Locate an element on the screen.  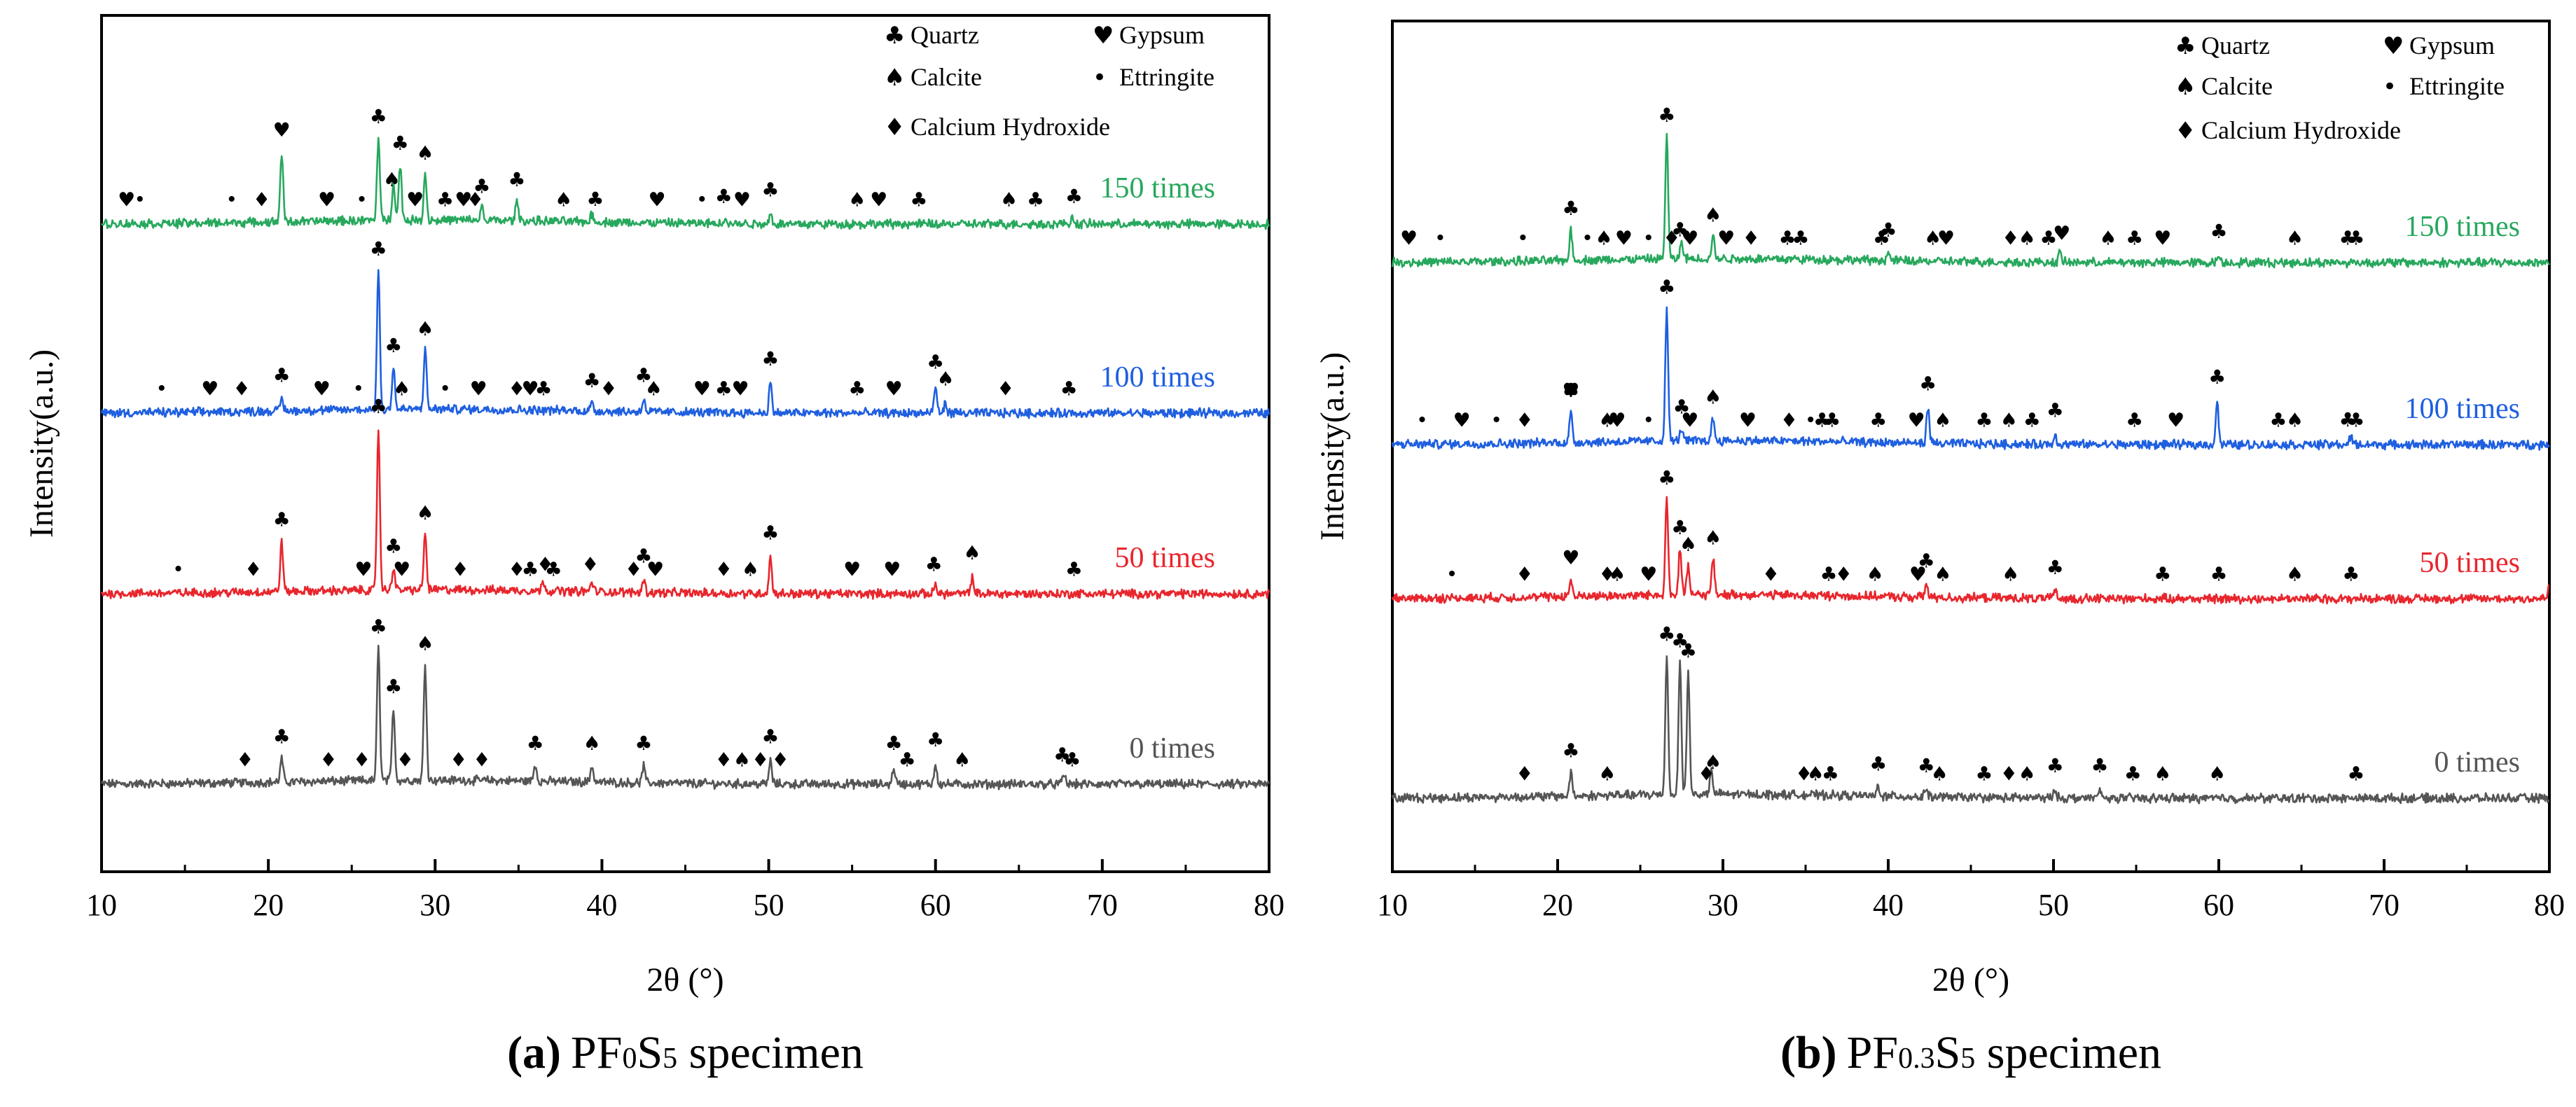
caption-tail: specimen is located at coordinates (771, 1053).